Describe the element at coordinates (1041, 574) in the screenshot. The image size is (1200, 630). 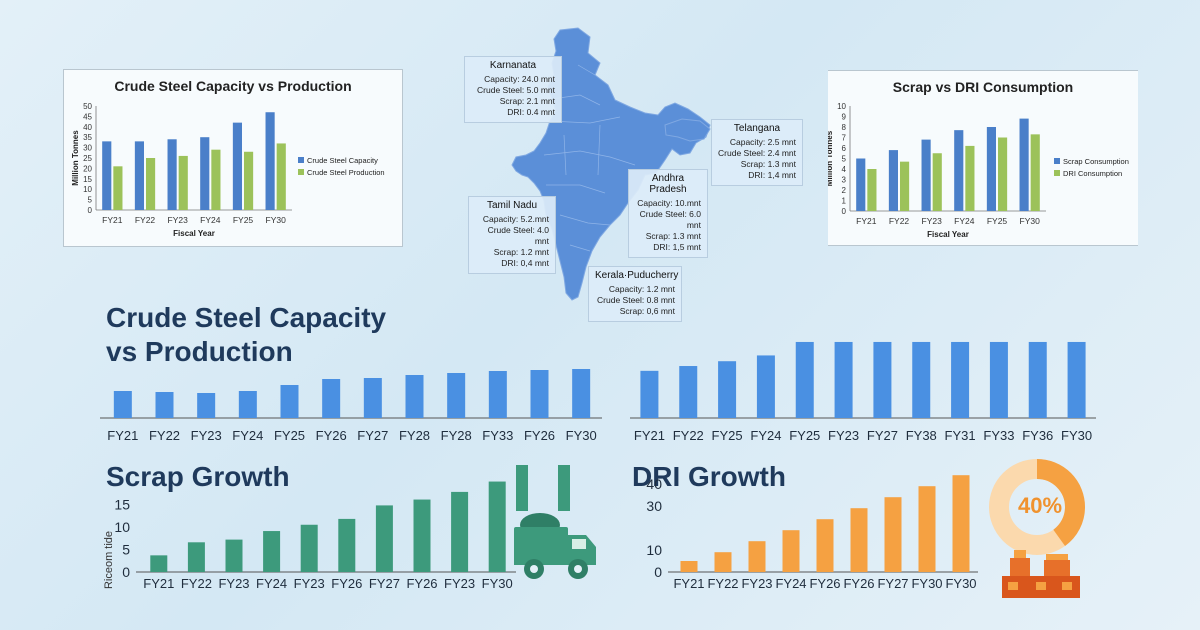
I see `factory-icon` at that location.